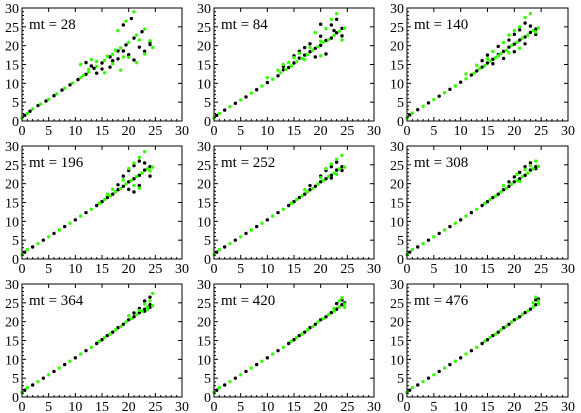  What do you see at coordinates (56, 163) in the screenshot?
I see `panel-label: mt = 196` at bounding box center [56, 163].